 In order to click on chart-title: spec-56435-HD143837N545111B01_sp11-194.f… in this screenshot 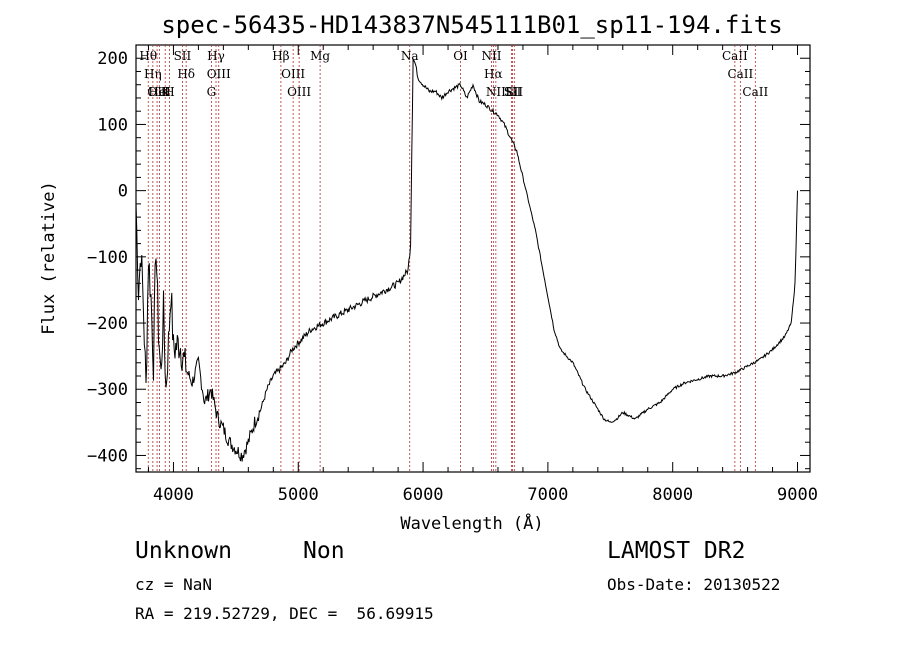, I will do `click(471, 25)`.